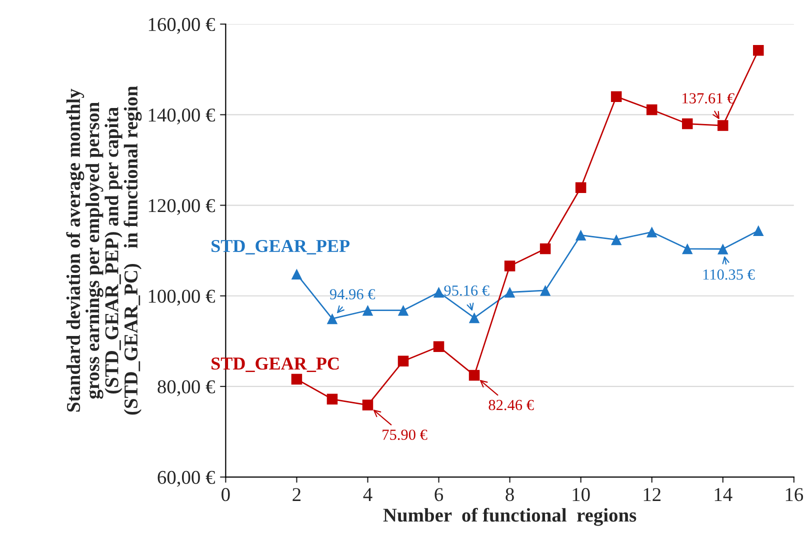 This screenshot has width=806, height=536. What do you see at coordinates (181, 298) in the screenshot?
I see `y-tick-label: 100,00 €` at bounding box center [181, 298].